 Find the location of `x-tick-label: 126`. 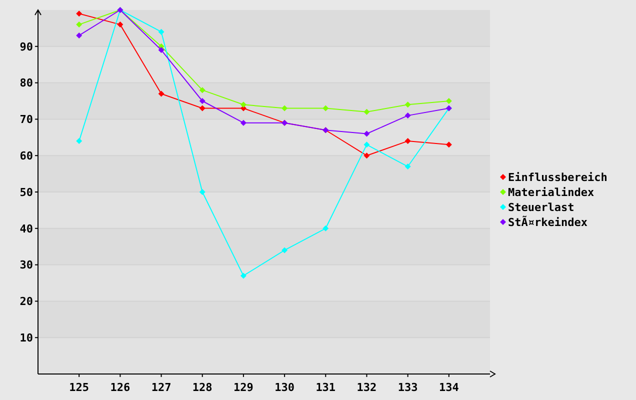

x-tick-label: 126 is located at coordinates (120, 387).